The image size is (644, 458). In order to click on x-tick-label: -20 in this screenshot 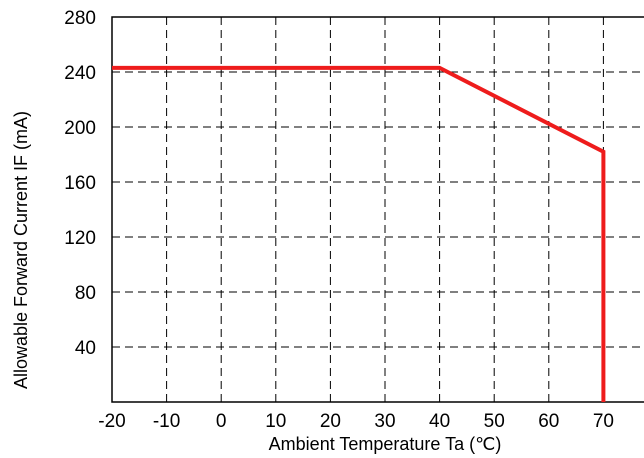, I will do `click(111, 421)`.